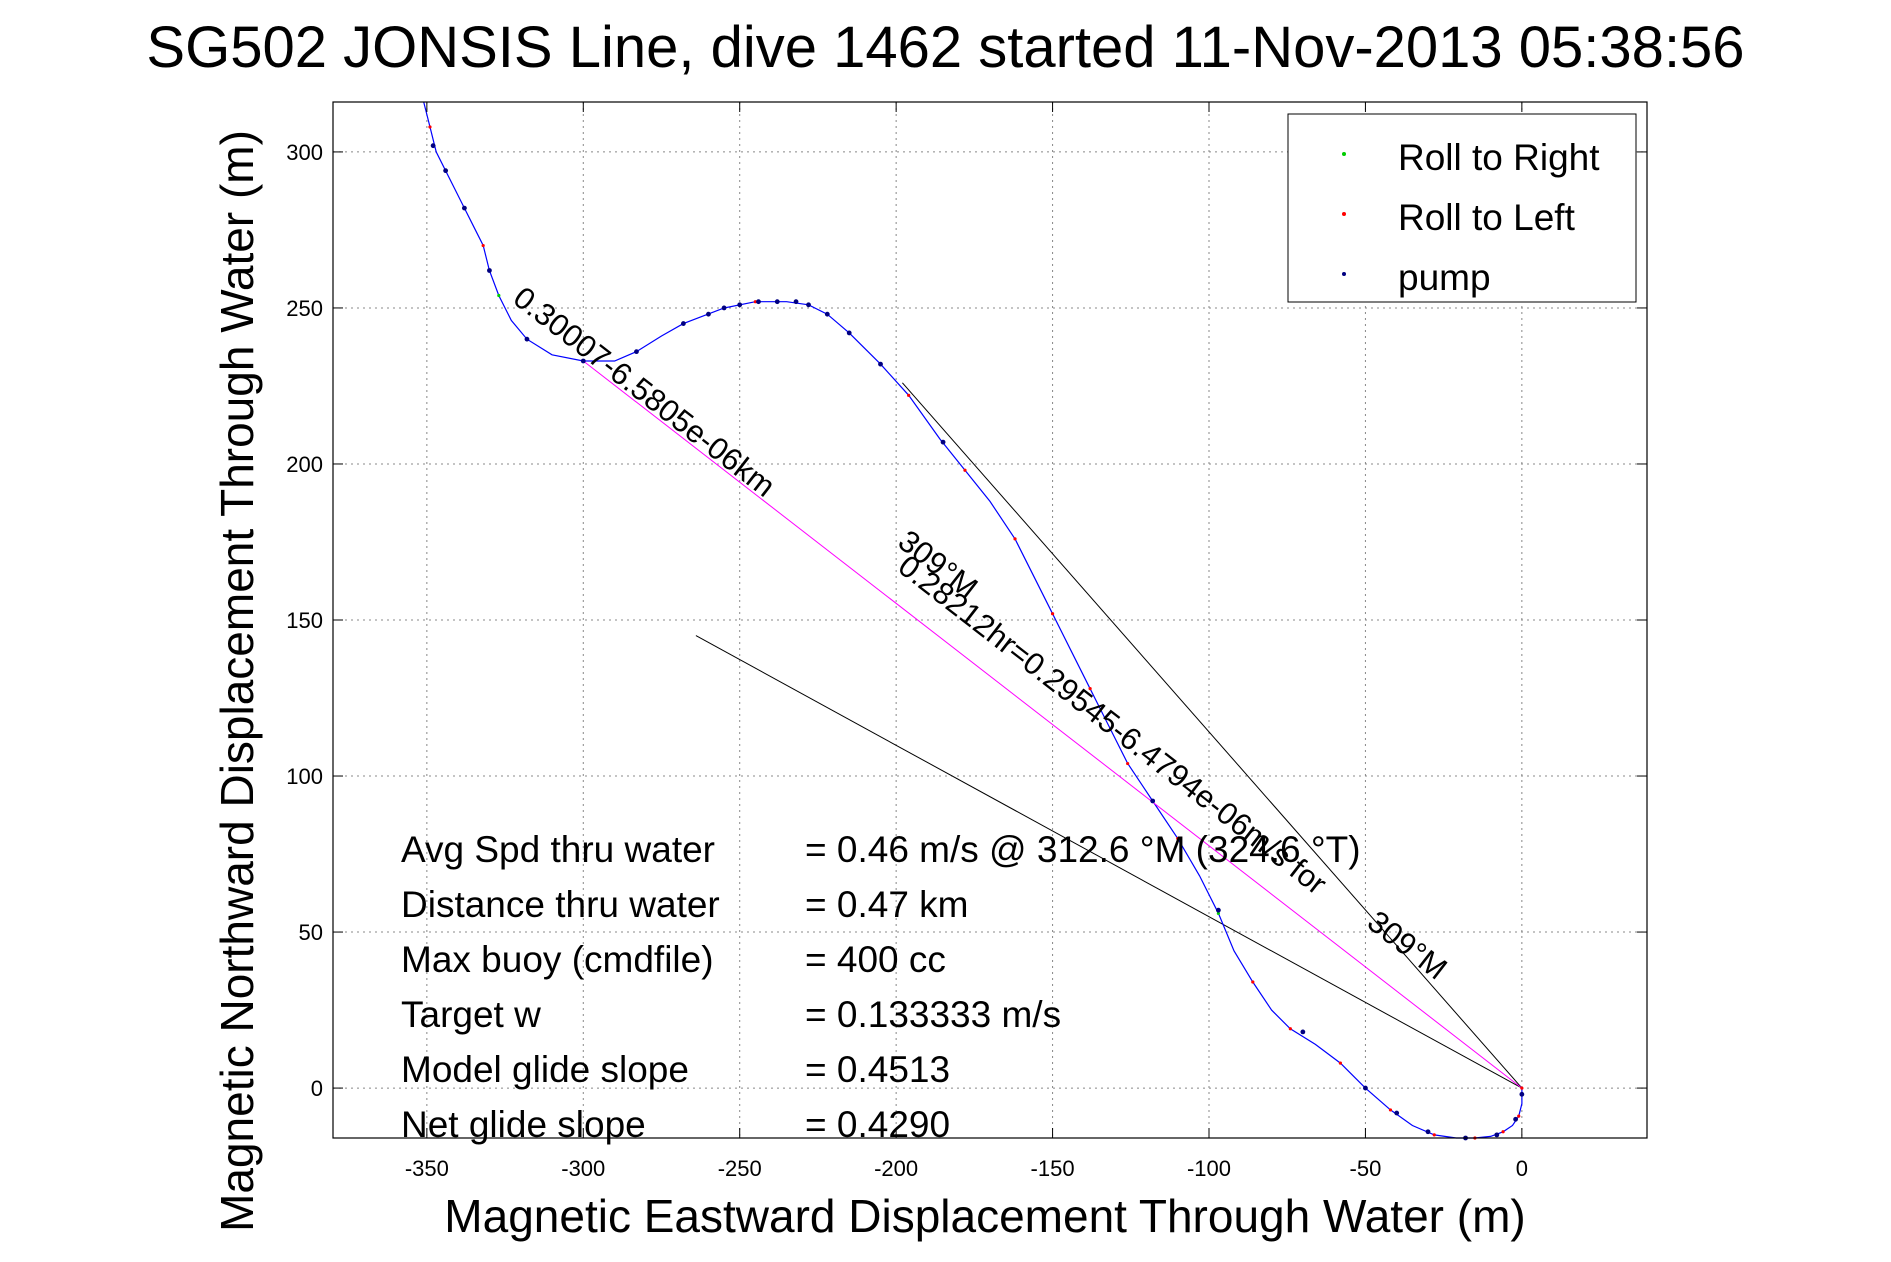 The image size is (1891, 1262). What do you see at coordinates (304, 464) in the screenshot?
I see `y-tick-label: 200` at bounding box center [304, 464].